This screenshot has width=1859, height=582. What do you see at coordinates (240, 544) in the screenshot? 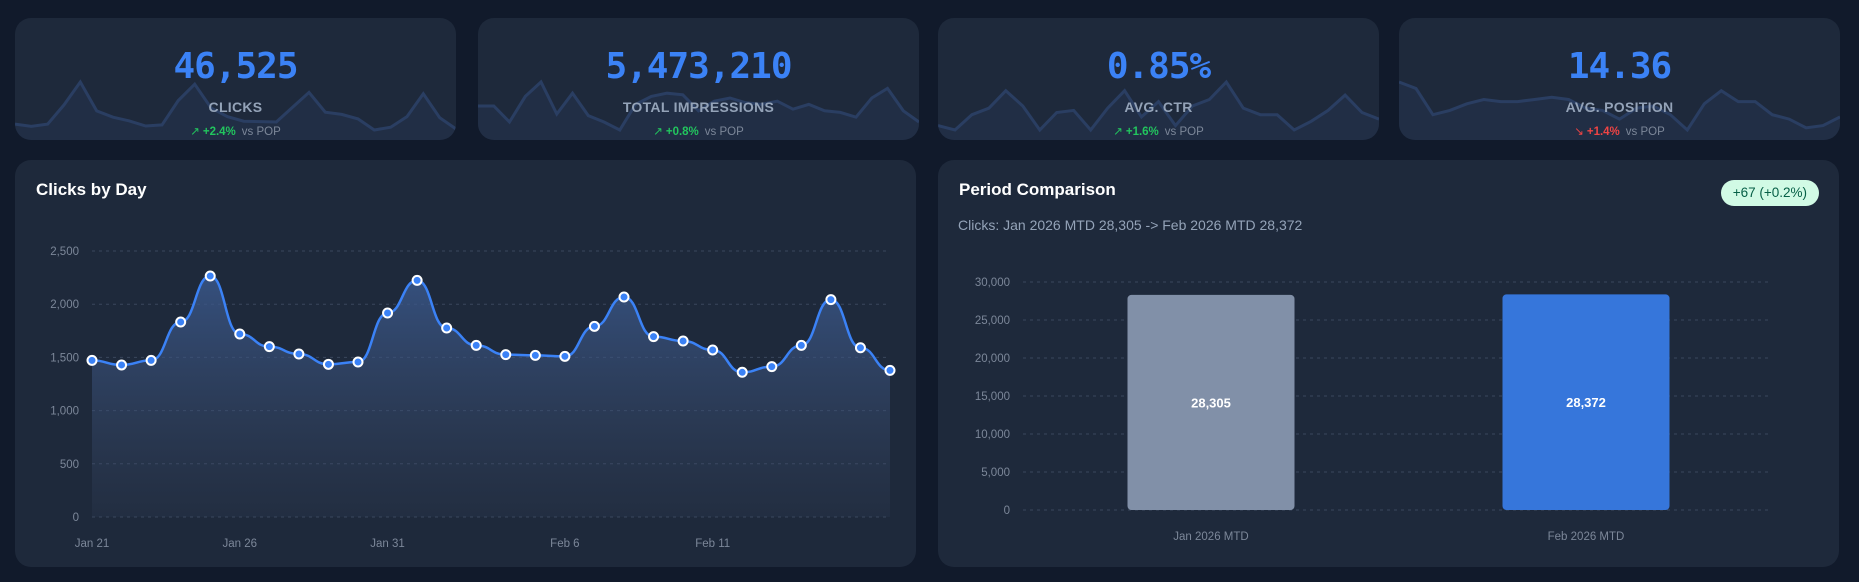
I see `x-tick-label: Jan 26` at bounding box center [240, 544].